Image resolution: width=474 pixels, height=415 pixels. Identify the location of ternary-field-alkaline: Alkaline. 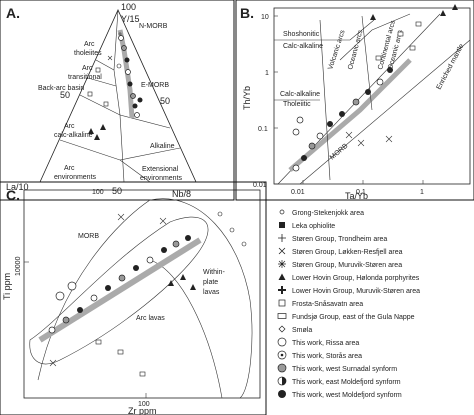
(162, 146).